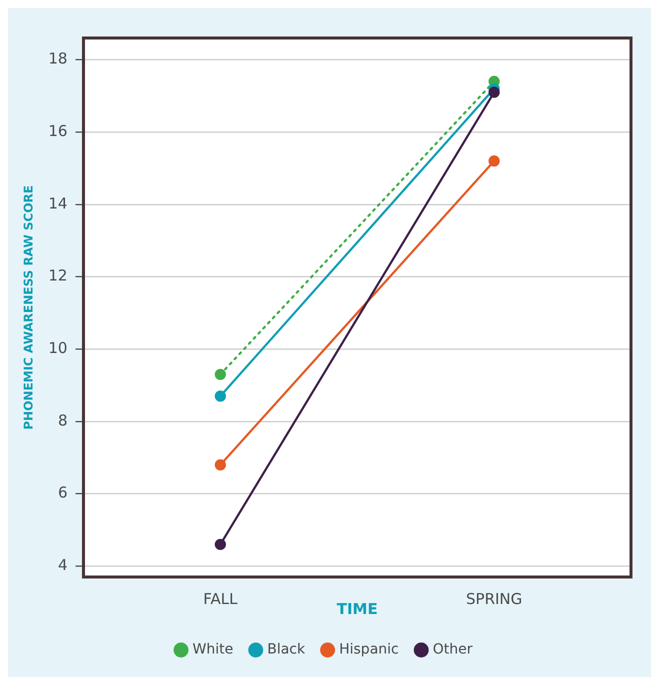  What do you see at coordinates (63, 493) in the screenshot?
I see `y-tick-label: 6` at bounding box center [63, 493].